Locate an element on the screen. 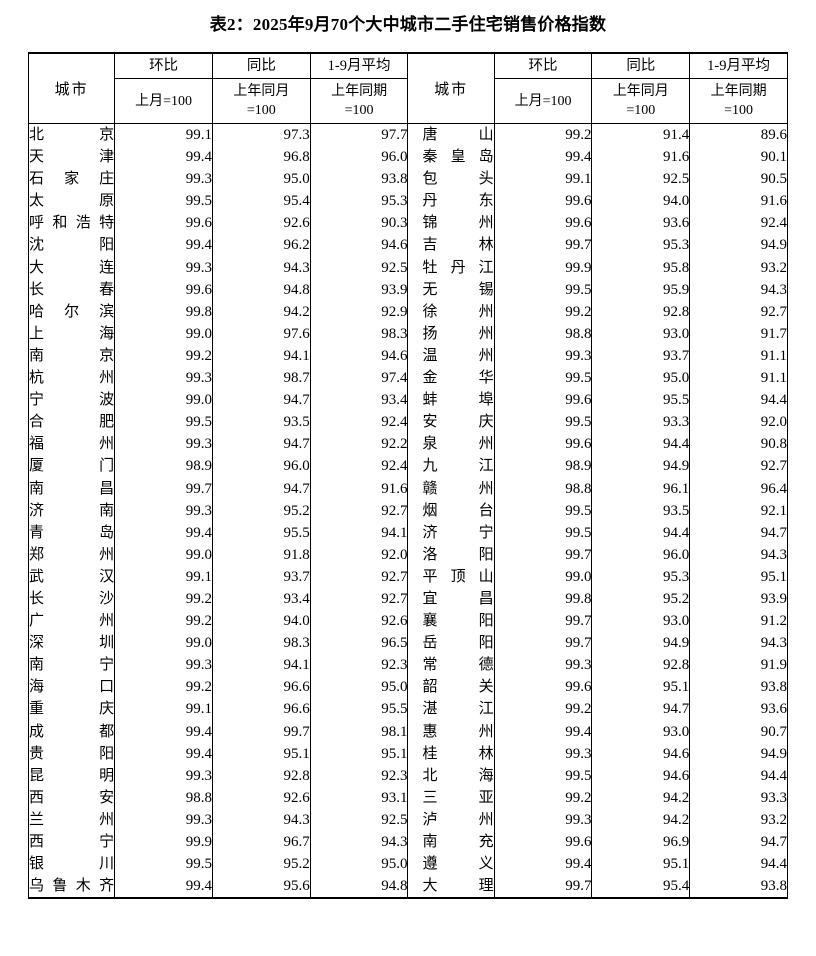 Image resolution: width=816 pixels, height=956 pixels. value-avg: 92.1 is located at coordinates (738, 510).